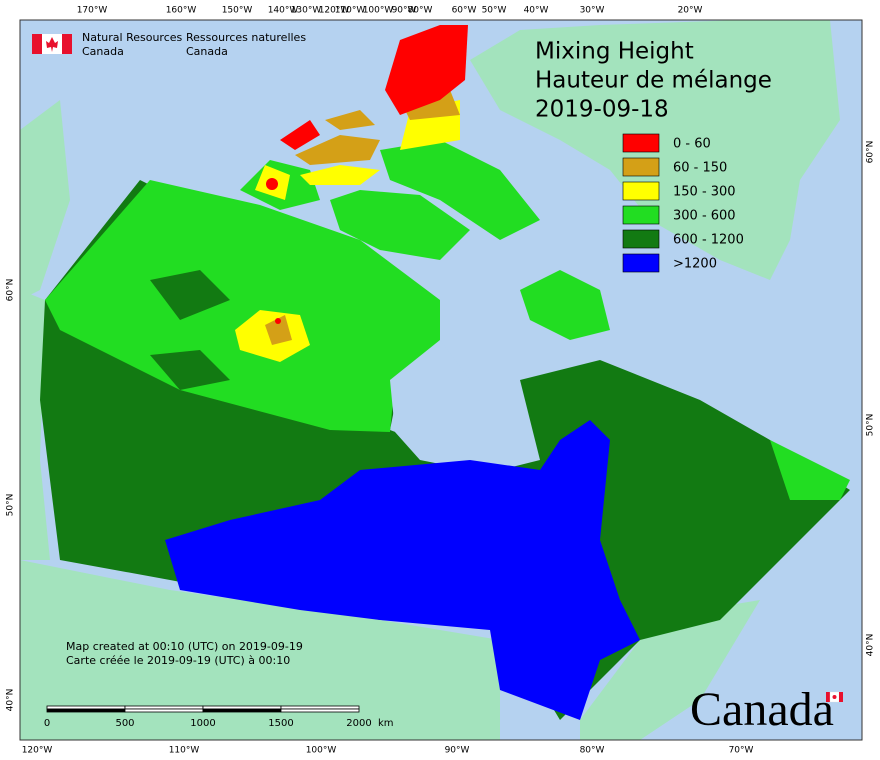 Image resolution: width=880 pixels, height=760 pixels. What do you see at coordinates (670, 670) in the screenshot?
I see `usa-east` at bounding box center [670, 670].